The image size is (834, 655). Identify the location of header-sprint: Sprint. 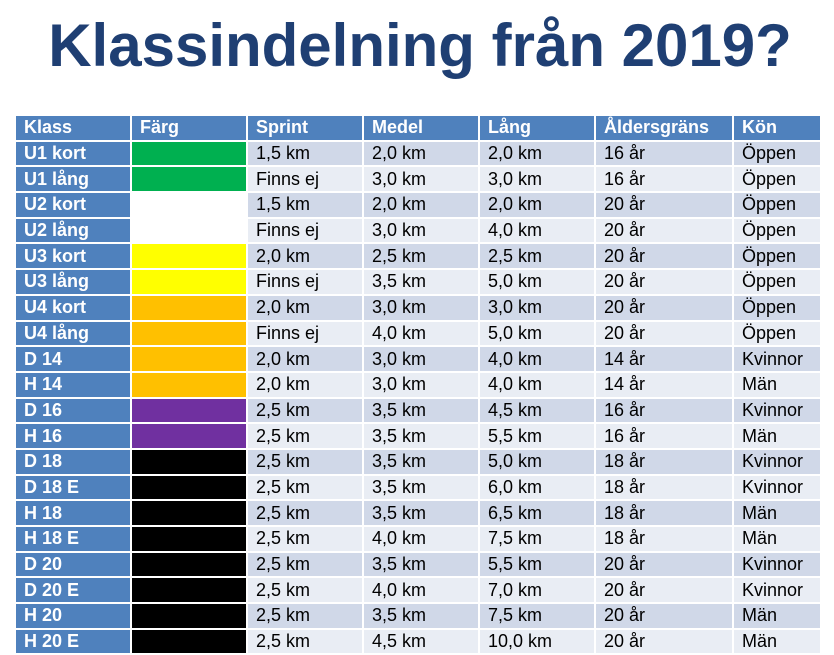
(305, 128).